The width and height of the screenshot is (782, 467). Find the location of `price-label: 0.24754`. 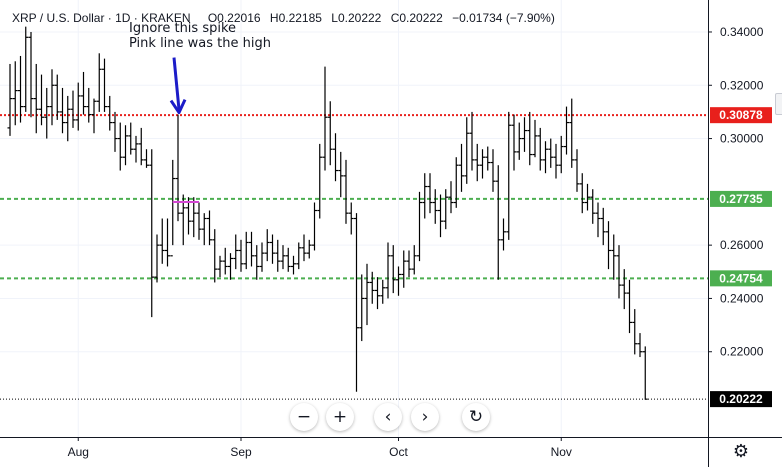

price-label: 0.24754 is located at coordinates (741, 278).